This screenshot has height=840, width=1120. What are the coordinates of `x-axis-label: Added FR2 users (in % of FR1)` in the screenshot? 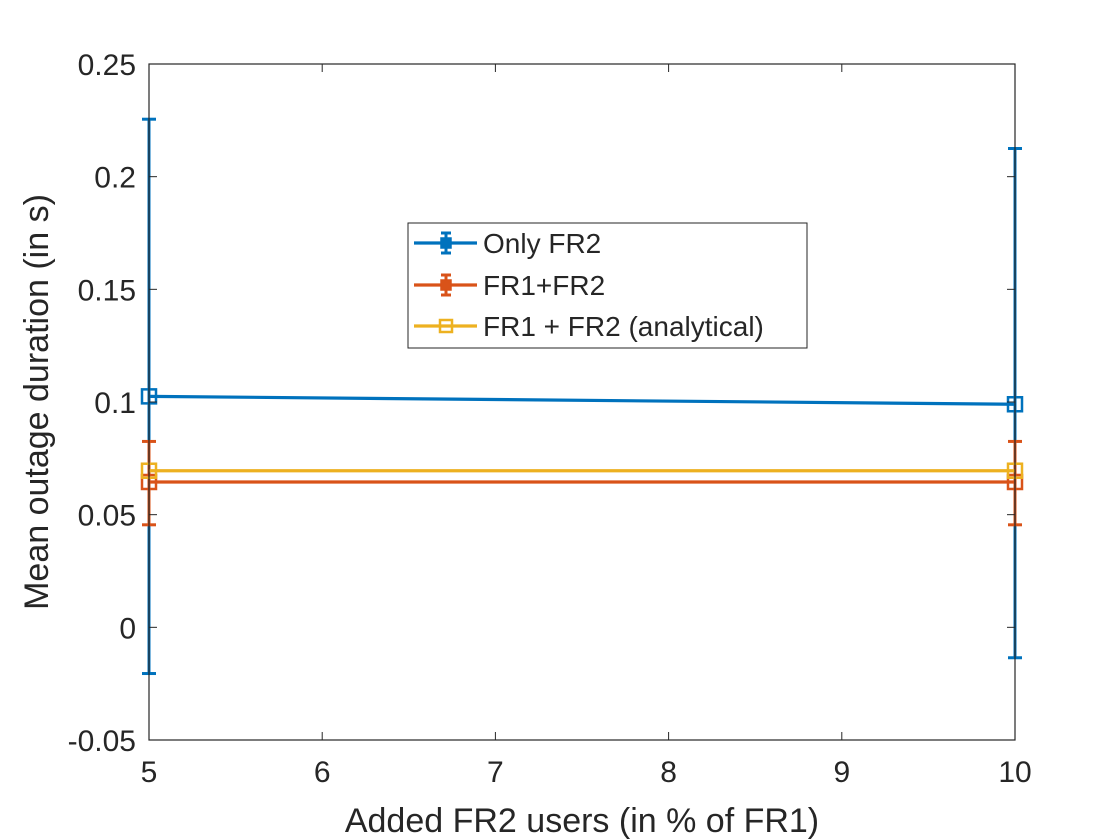 It's located at (582, 821).